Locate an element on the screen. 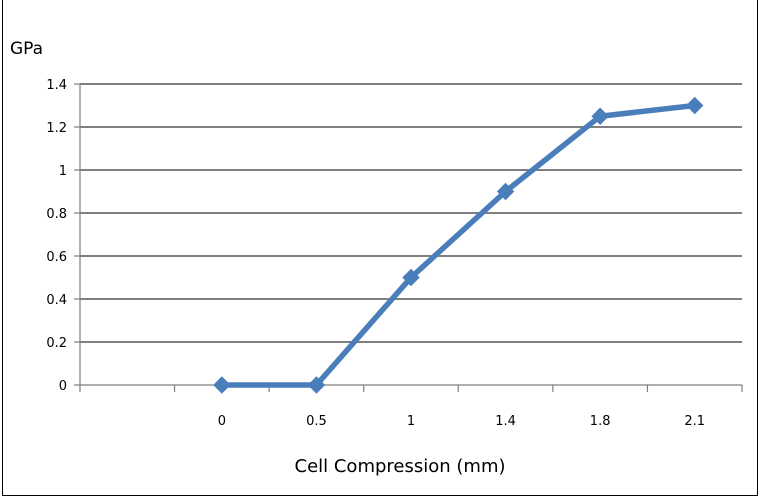 Image resolution: width=762 pixels, height=498 pixels. y-tick-label: 1 is located at coordinates (63, 171).